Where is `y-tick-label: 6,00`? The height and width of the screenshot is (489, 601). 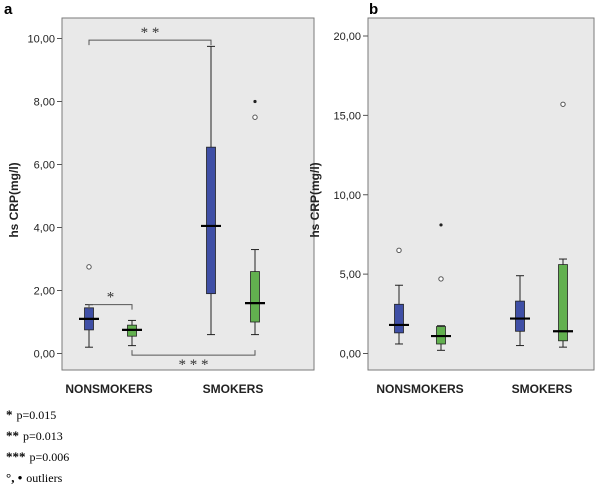 y-tick-label: 6,00 is located at coordinates (44, 166).